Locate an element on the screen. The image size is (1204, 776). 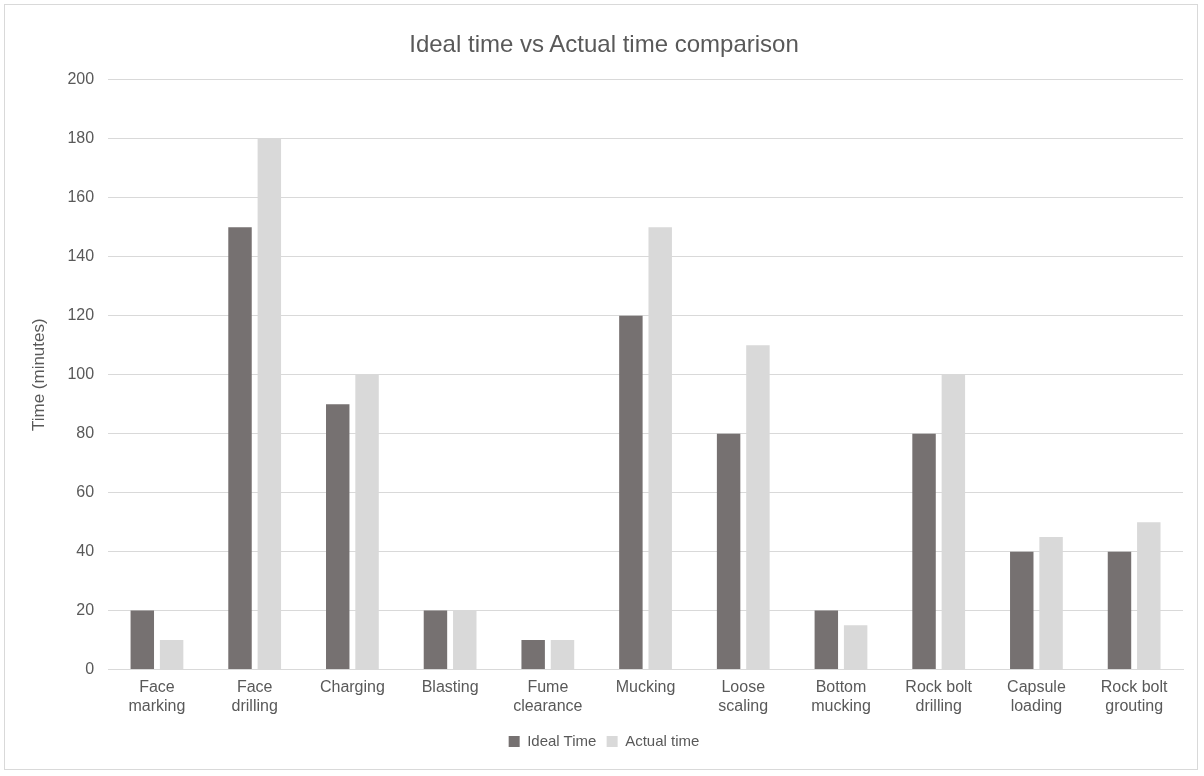
y-tick-label: 140 is located at coordinates (81, 256).